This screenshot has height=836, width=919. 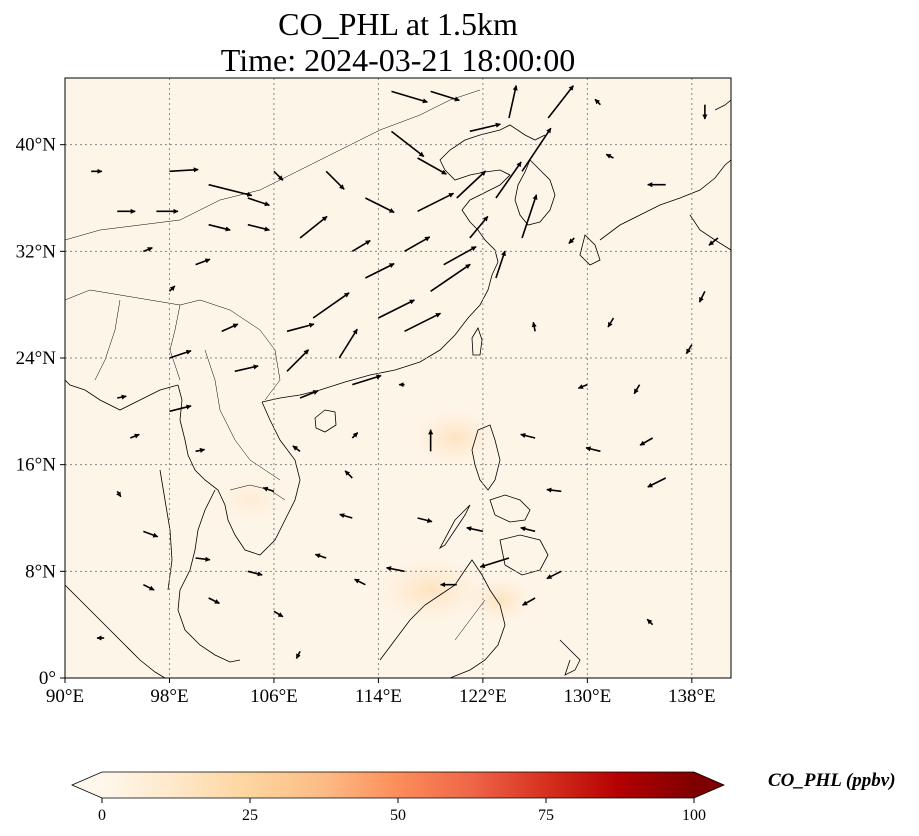 What do you see at coordinates (709, 785) in the screenshot?
I see `colorbar-extend-max` at bounding box center [709, 785].